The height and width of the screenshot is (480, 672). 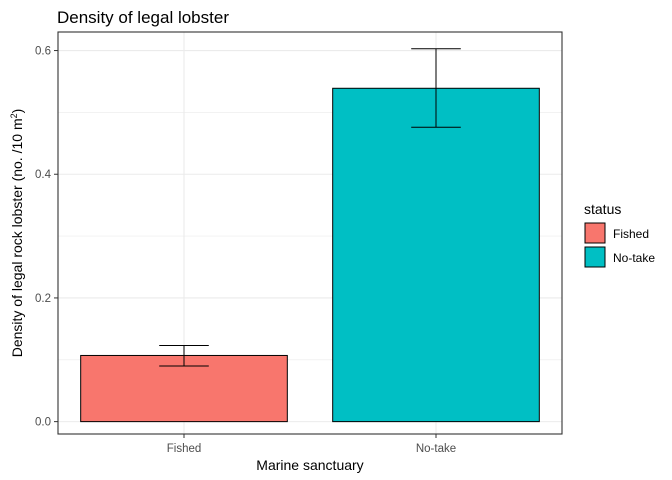 I want to click on x-tick-label: No-take, so click(x=436, y=449).